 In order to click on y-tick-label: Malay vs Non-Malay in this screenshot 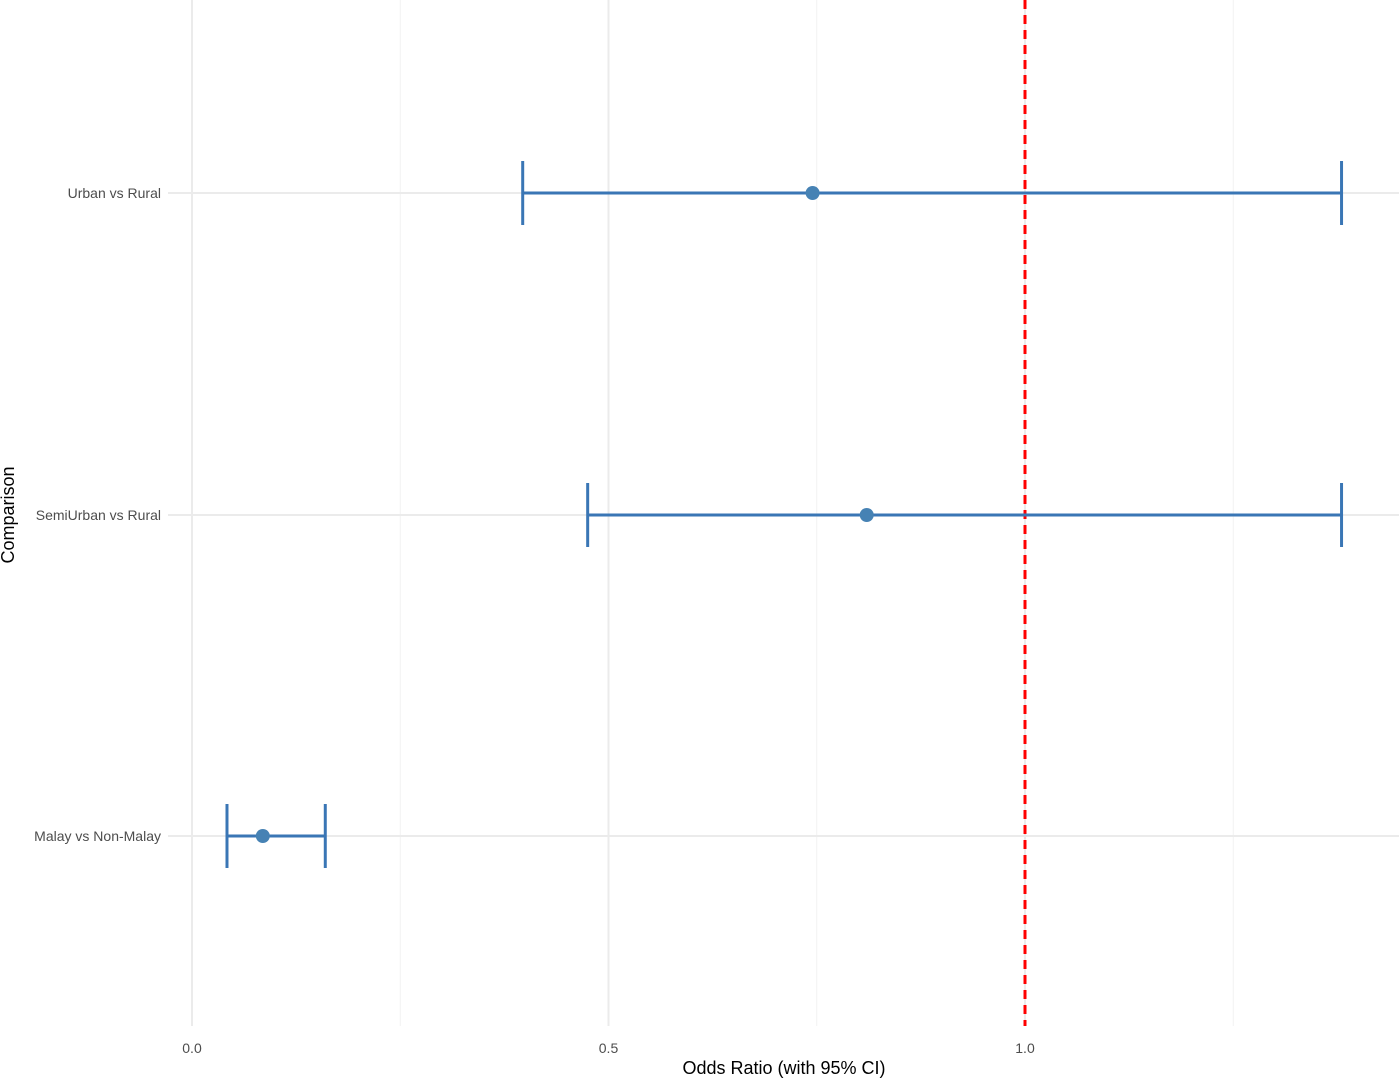, I will do `click(97, 836)`.